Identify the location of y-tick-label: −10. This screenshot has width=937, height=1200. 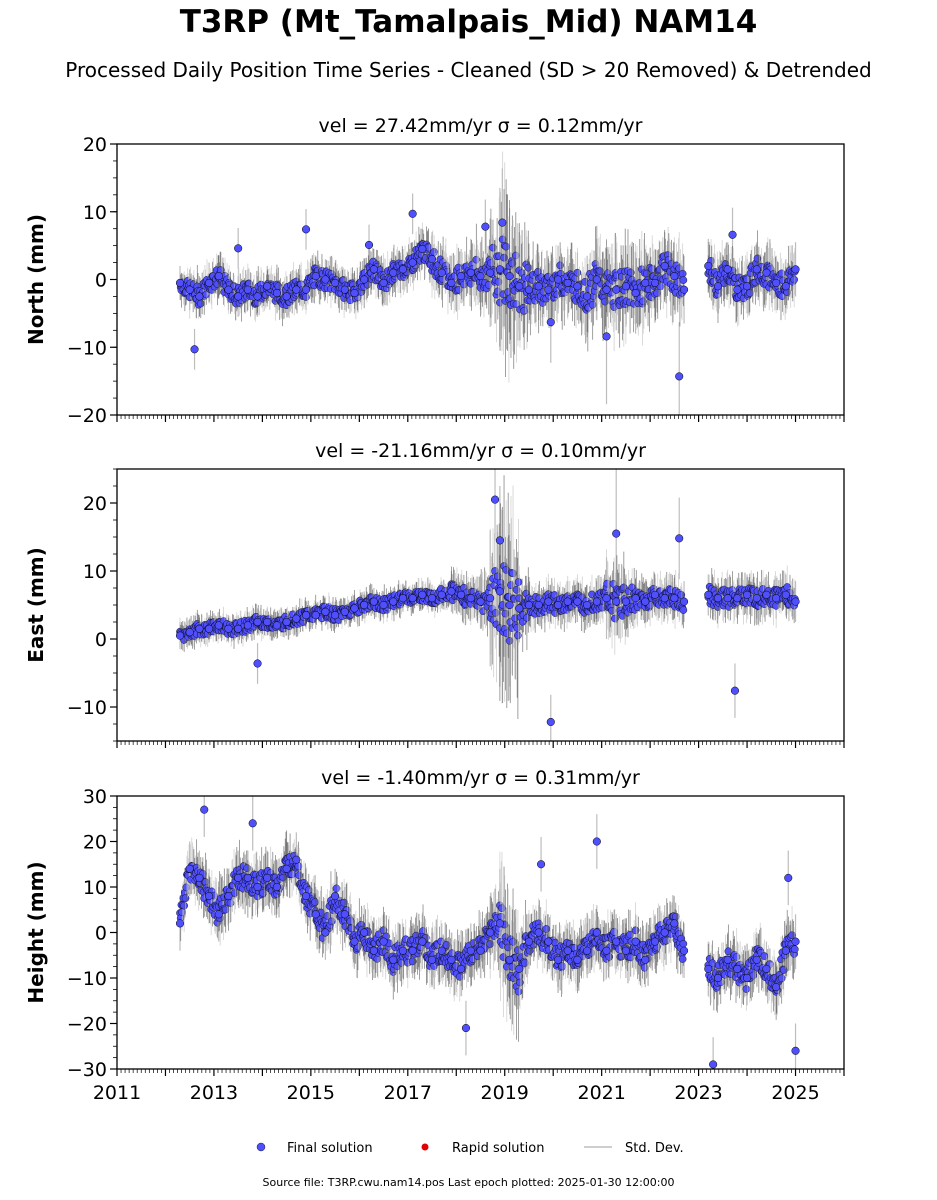
(87, 348).